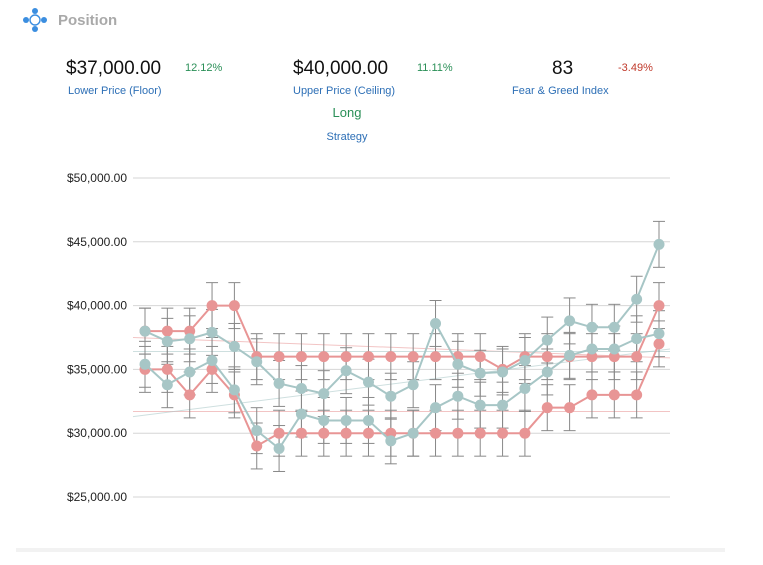 The height and width of the screenshot is (565, 763). I want to click on ceiling-stat: $40,000.00 11.11% Upper Price (Ceiling), so click(373, 77).